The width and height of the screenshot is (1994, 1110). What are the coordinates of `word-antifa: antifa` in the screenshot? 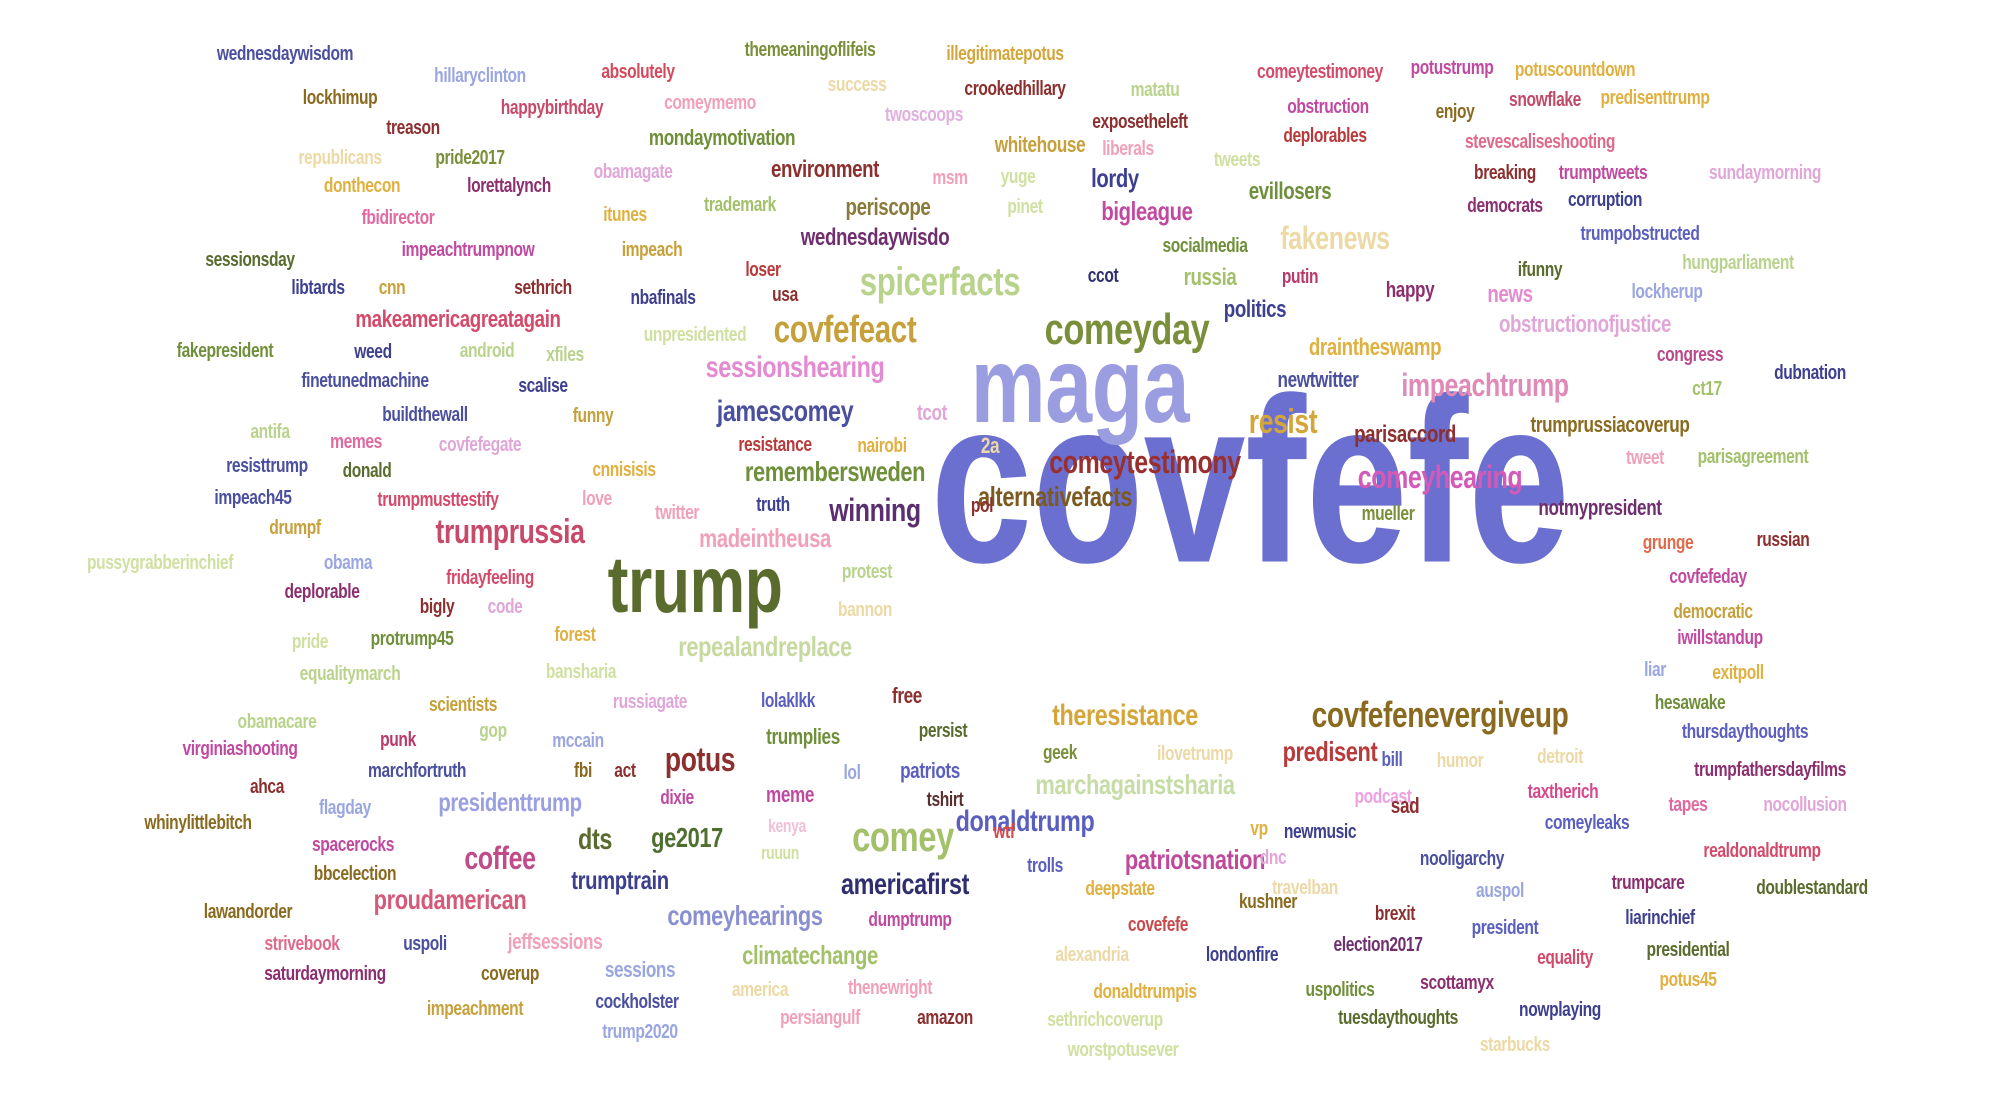 It's located at (270, 432).